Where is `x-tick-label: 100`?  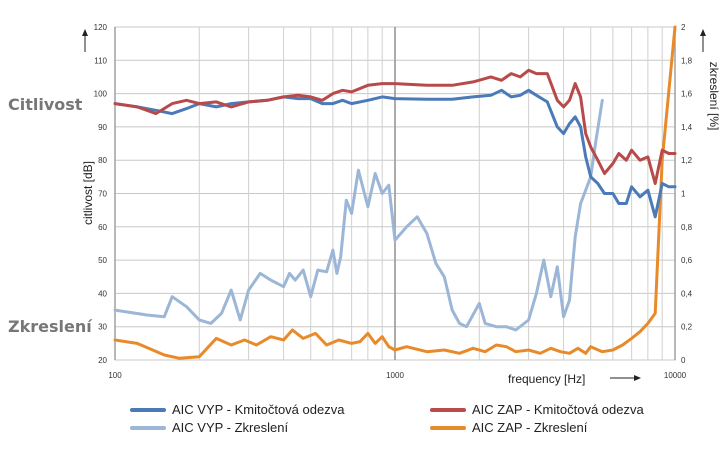
x-tick-label: 100 is located at coordinates (115, 375).